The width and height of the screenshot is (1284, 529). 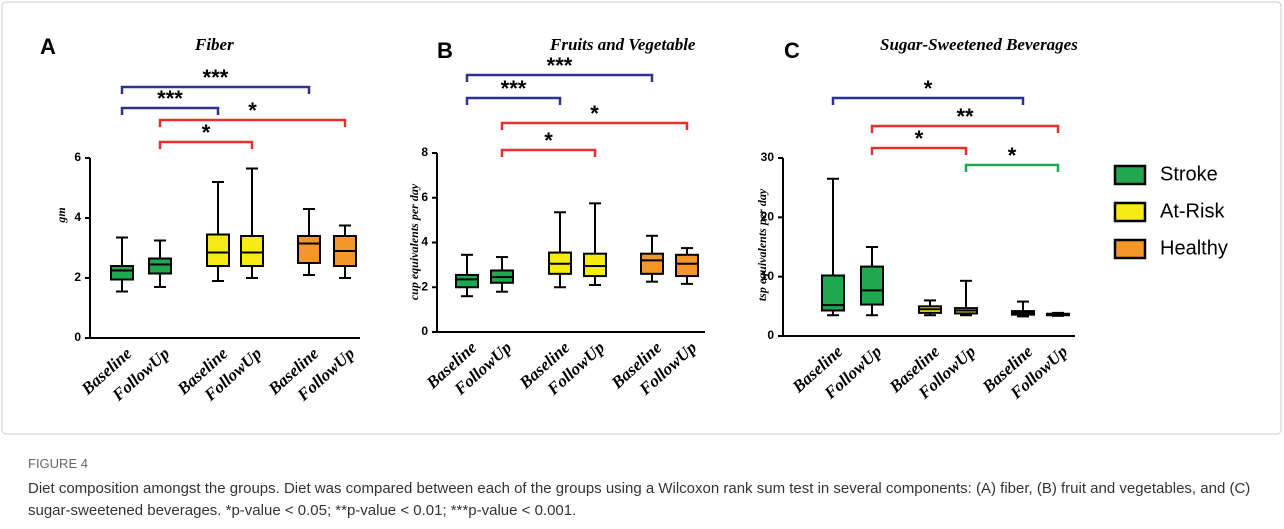 What do you see at coordinates (1192, 211) in the screenshot?
I see `legend-label: At-Risk` at bounding box center [1192, 211].